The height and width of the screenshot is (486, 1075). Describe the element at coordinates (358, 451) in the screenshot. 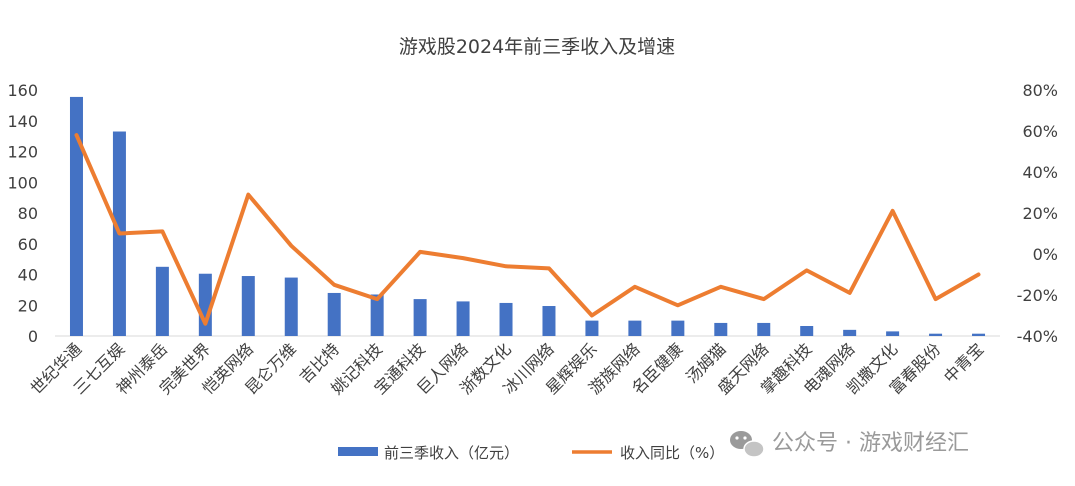

I see `legend-swatch-revenue` at that location.